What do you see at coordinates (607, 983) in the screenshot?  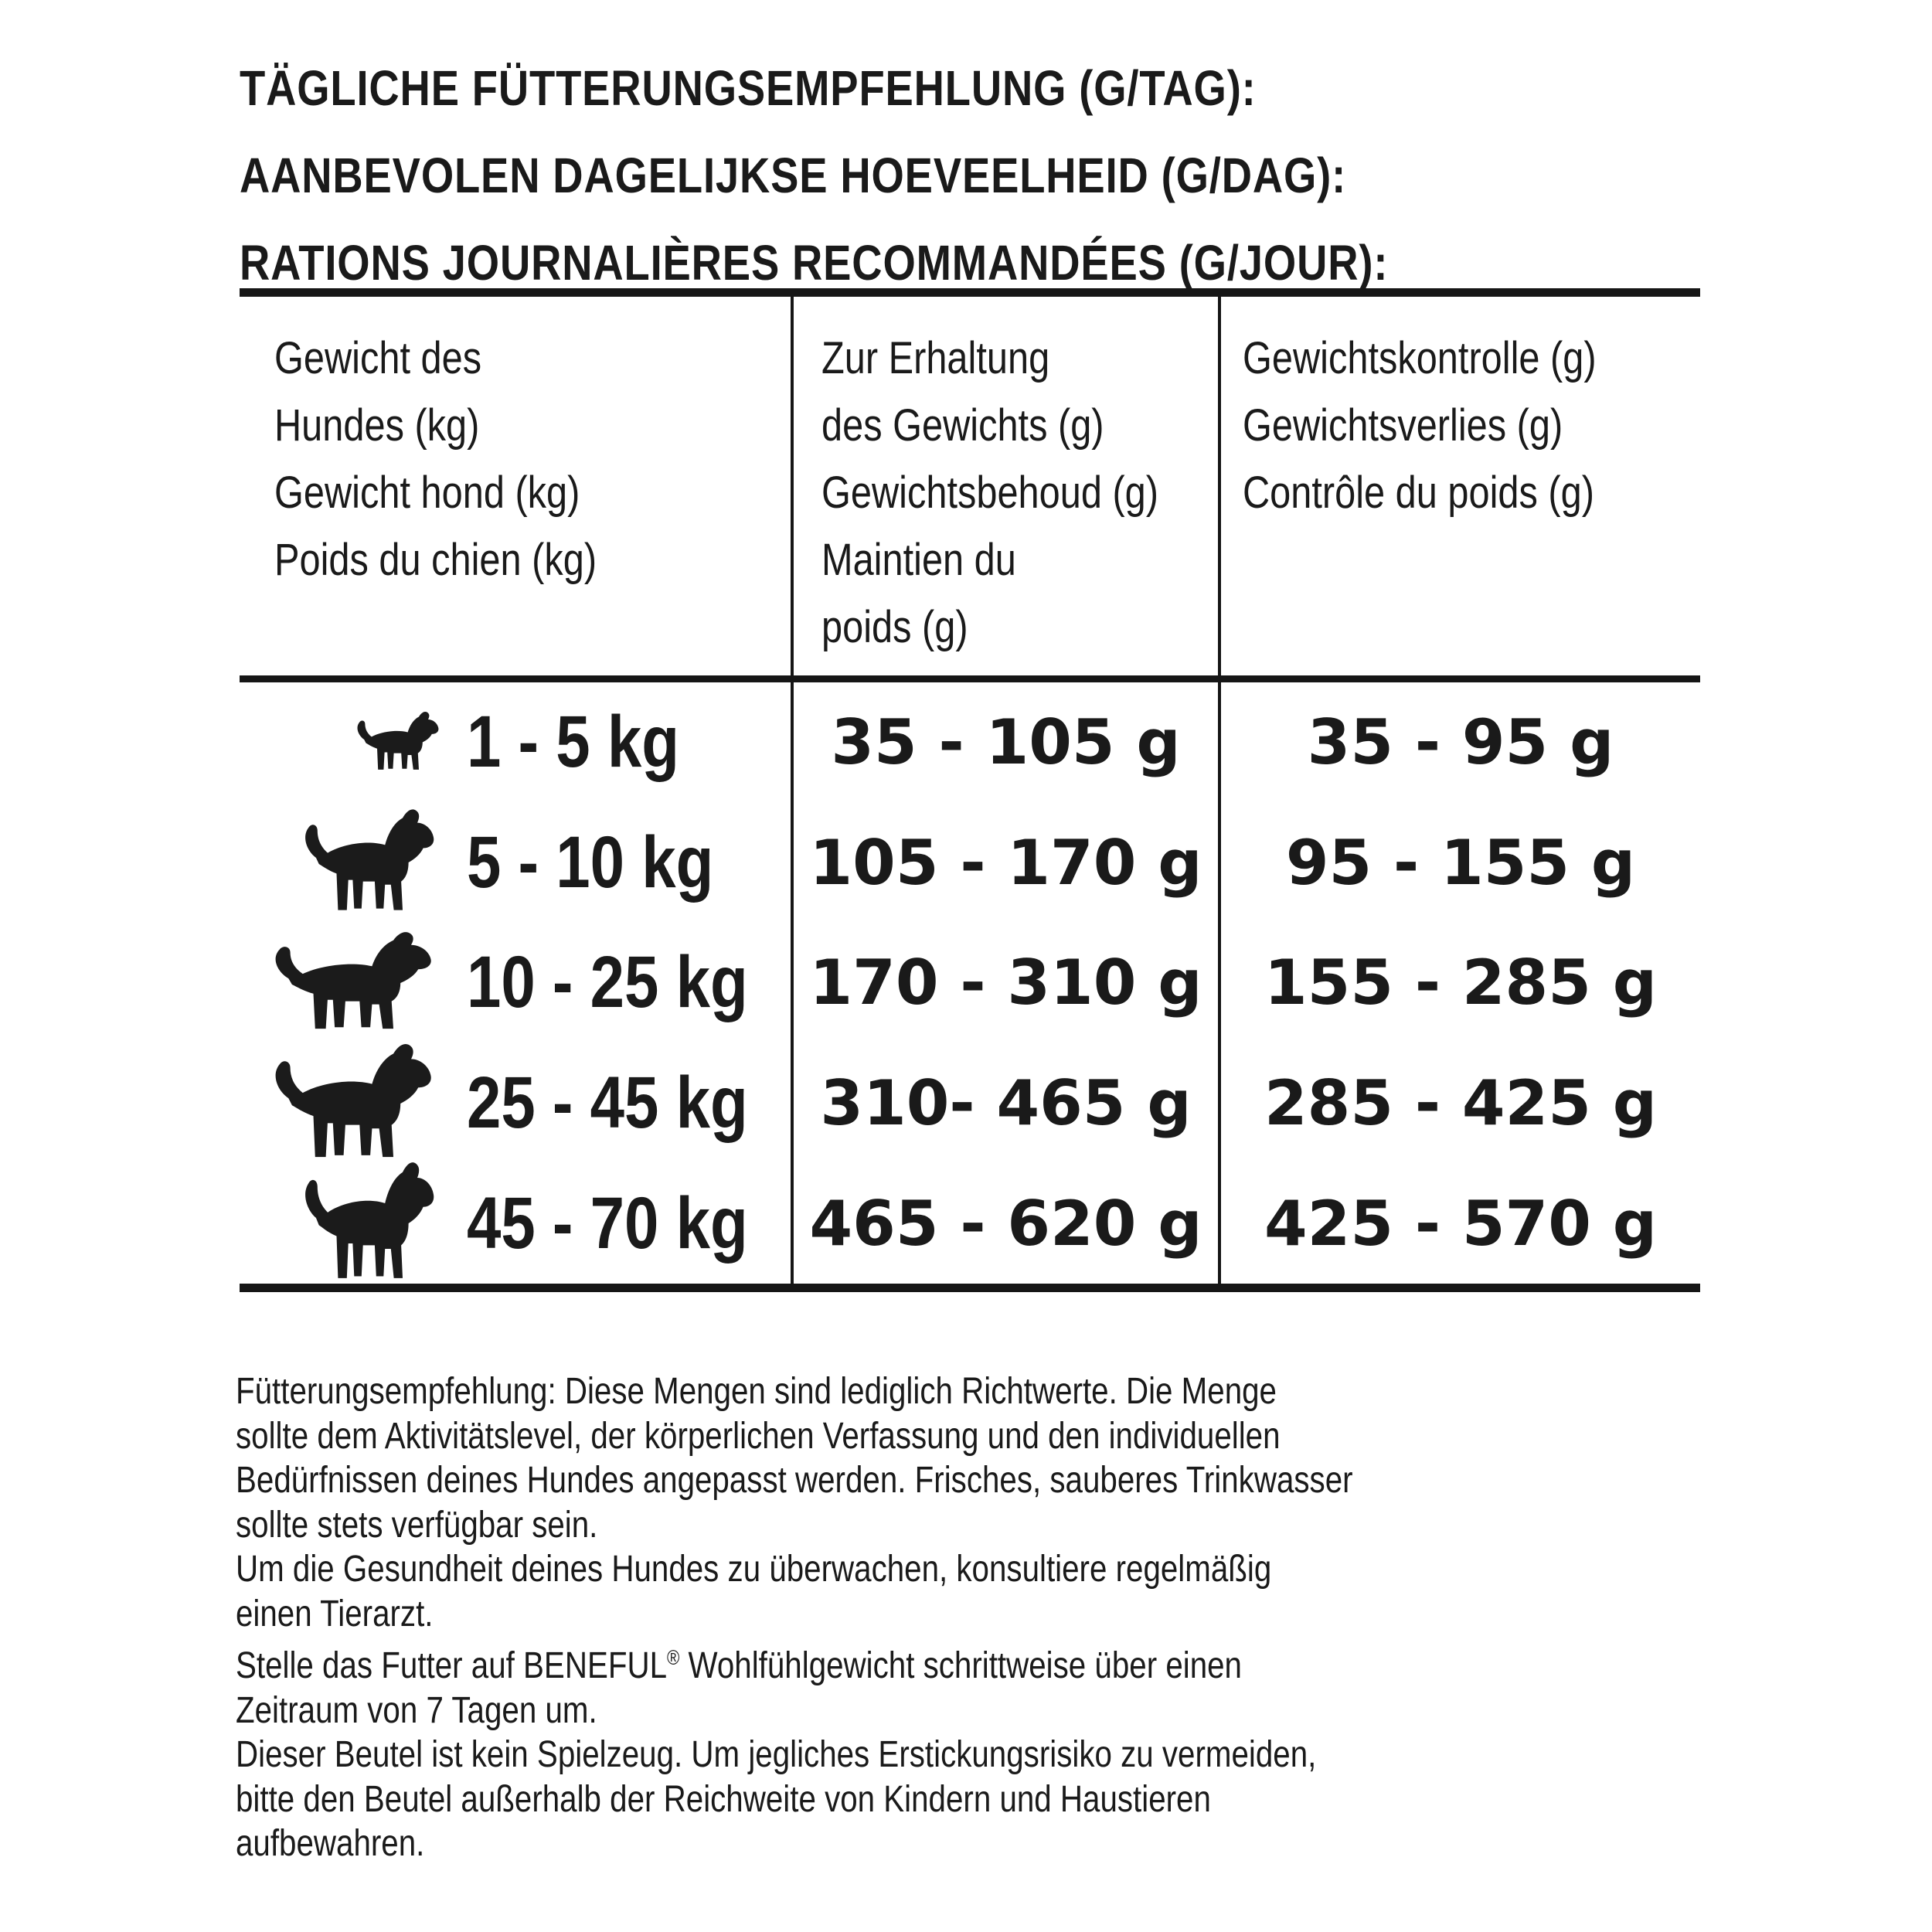 I see `dog-weight-range: 10 - 25 kg` at bounding box center [607, 983].